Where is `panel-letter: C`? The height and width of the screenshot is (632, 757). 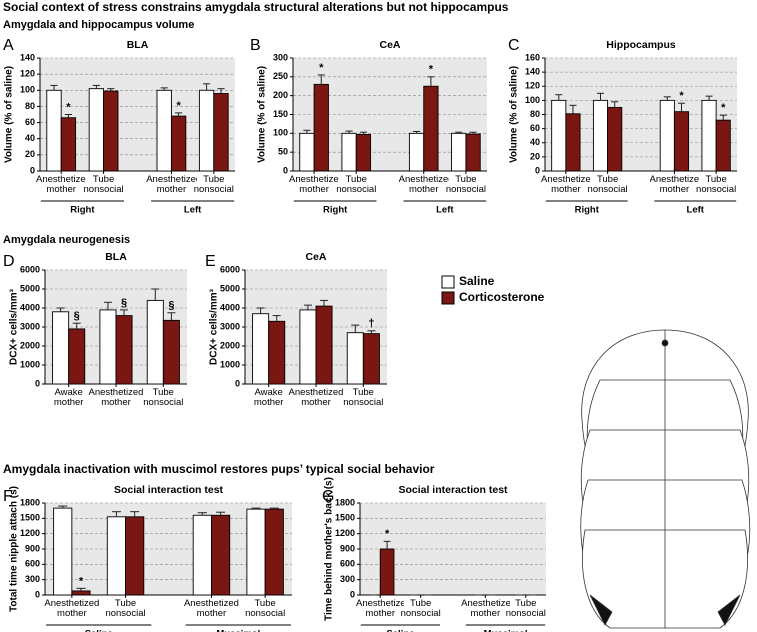 panel-letter: C is located at coordinates (514, 45).